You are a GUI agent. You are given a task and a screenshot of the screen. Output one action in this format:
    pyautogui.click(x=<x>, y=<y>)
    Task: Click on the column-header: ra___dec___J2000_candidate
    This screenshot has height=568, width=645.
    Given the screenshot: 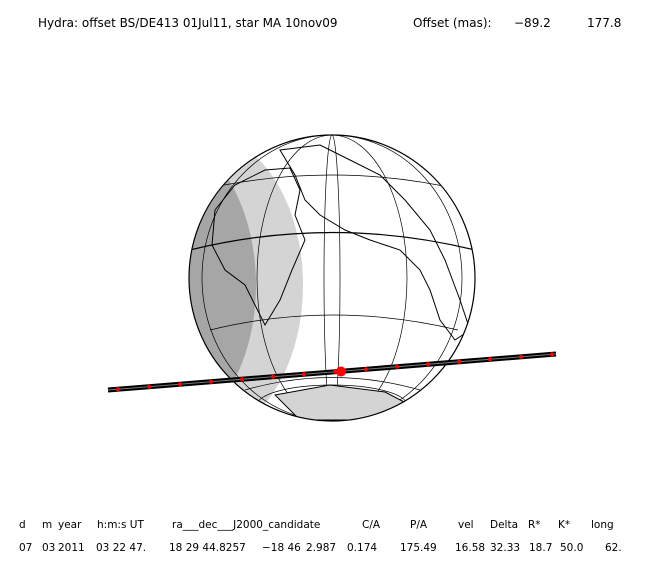 What is the action you would take?
    pyautogui.click(x=246, y=525)
    